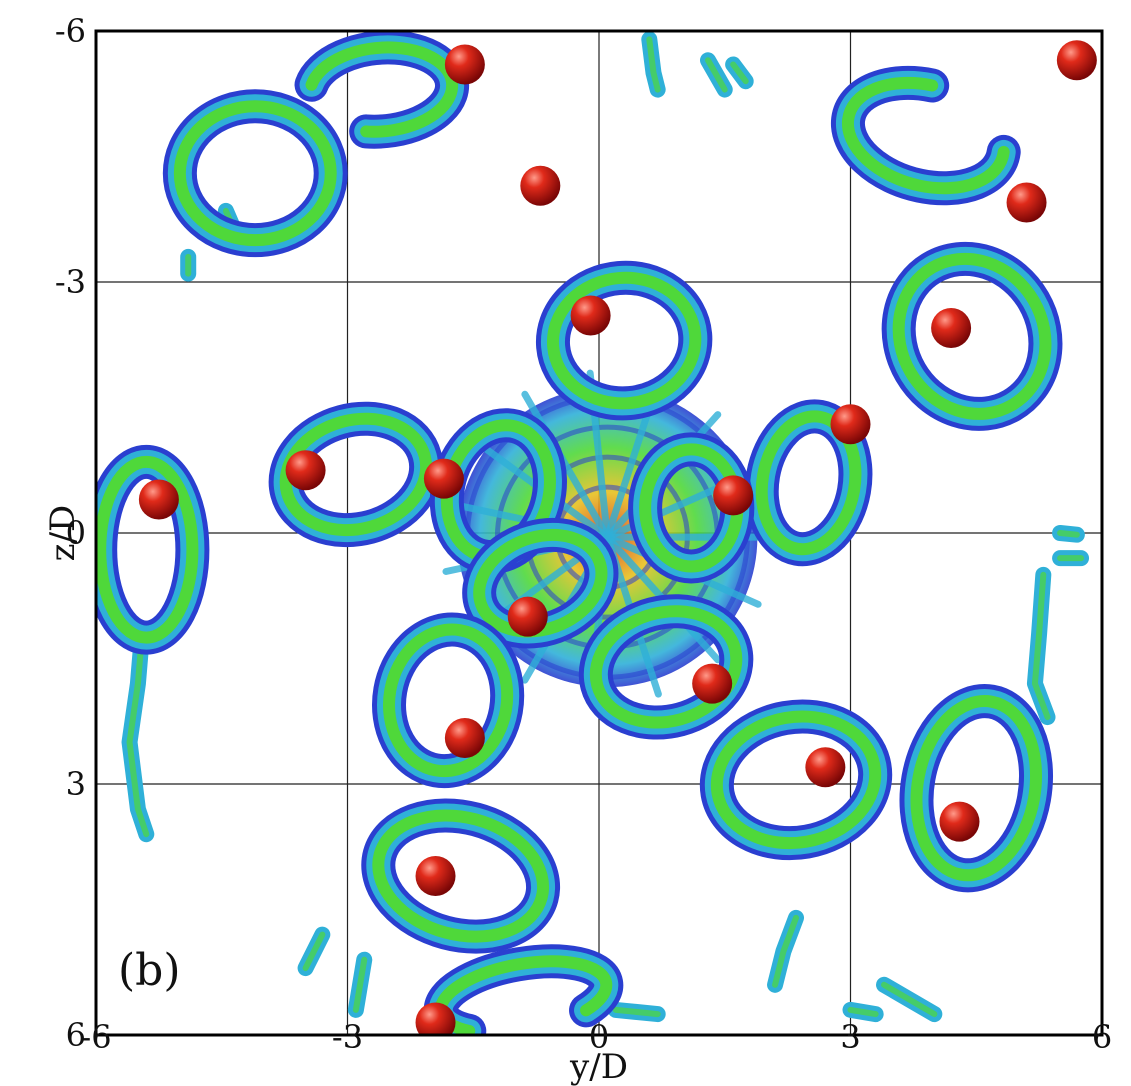 This screenshot has width=1131, height=1086. I want to click on y-axis-label: z/D, so click(63, 533).